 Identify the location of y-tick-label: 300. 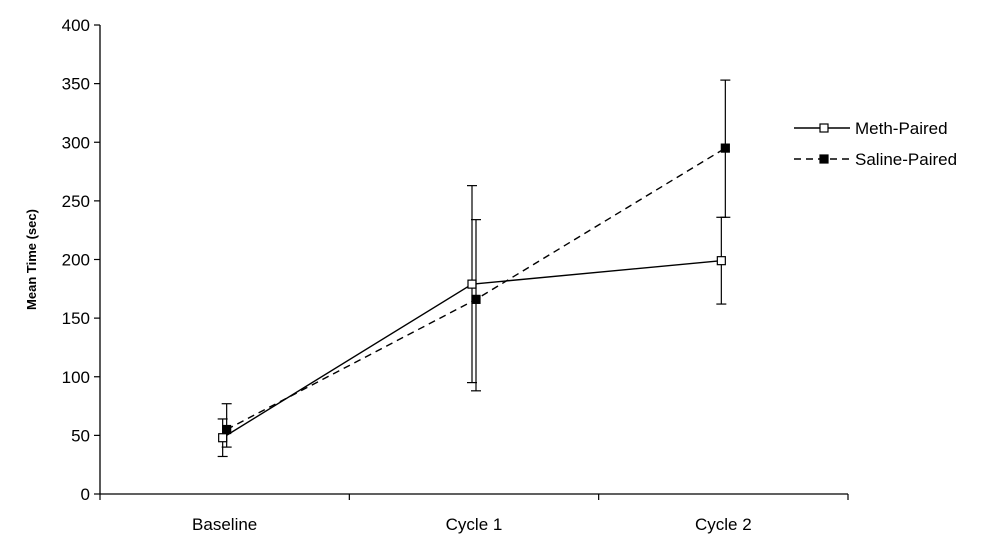
(76, 142).